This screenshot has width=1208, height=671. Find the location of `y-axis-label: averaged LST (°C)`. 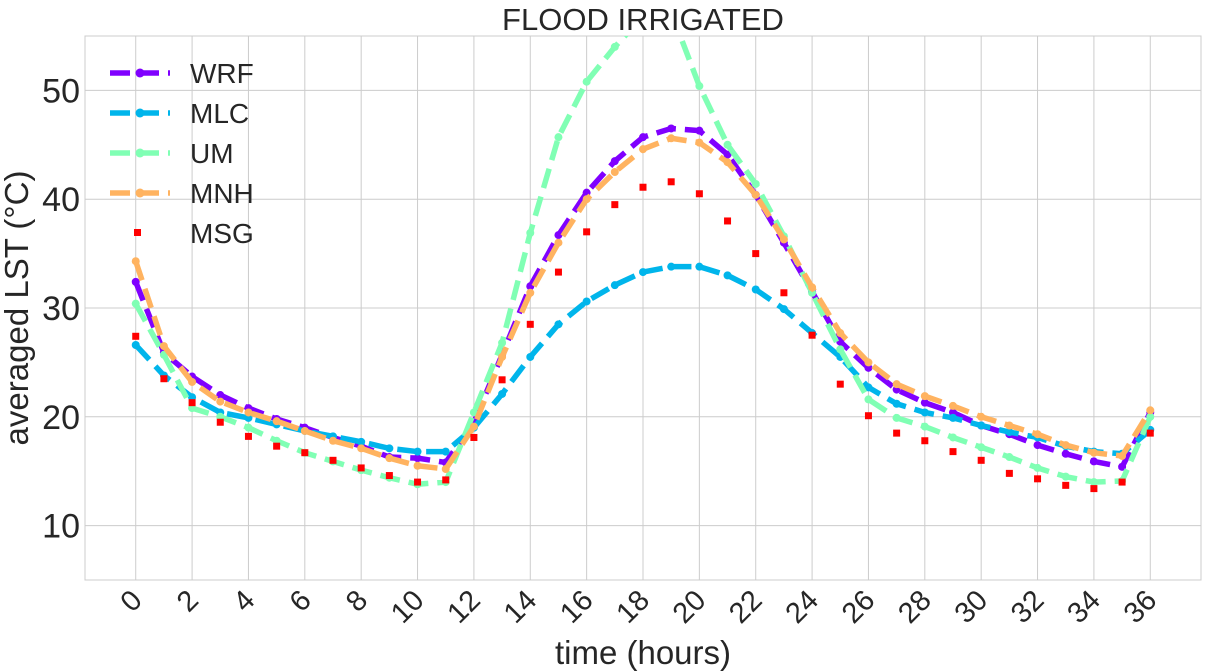

y-axis-label: averaged LST (°C) is located at coordinates (17, 308).